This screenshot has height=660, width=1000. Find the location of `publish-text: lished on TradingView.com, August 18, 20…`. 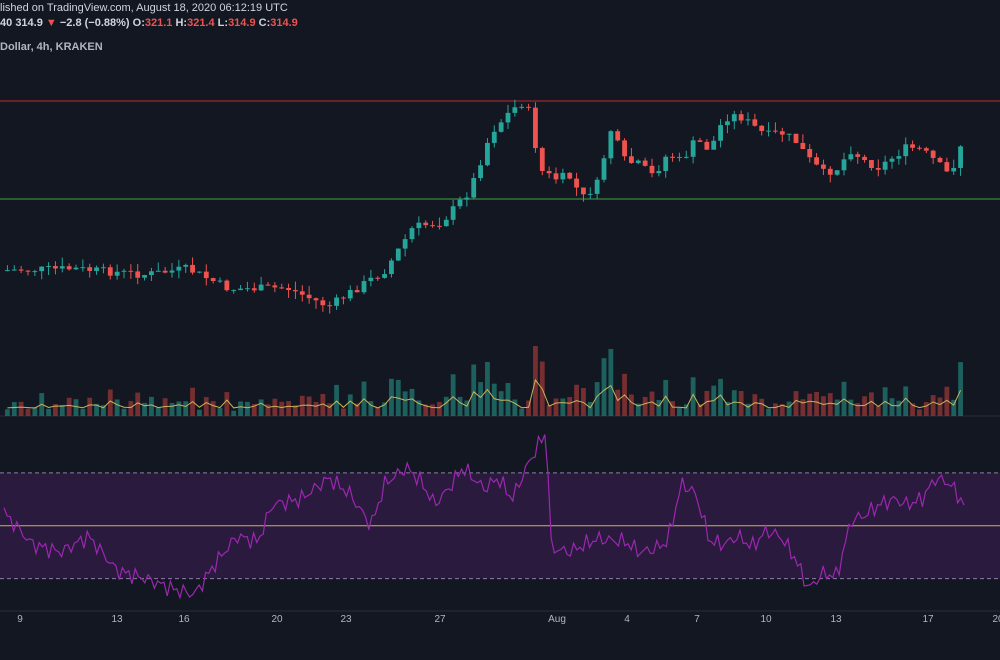

publish-text: lished on TradingView.com, August 18, 20… is located at coordinates (144, 8).